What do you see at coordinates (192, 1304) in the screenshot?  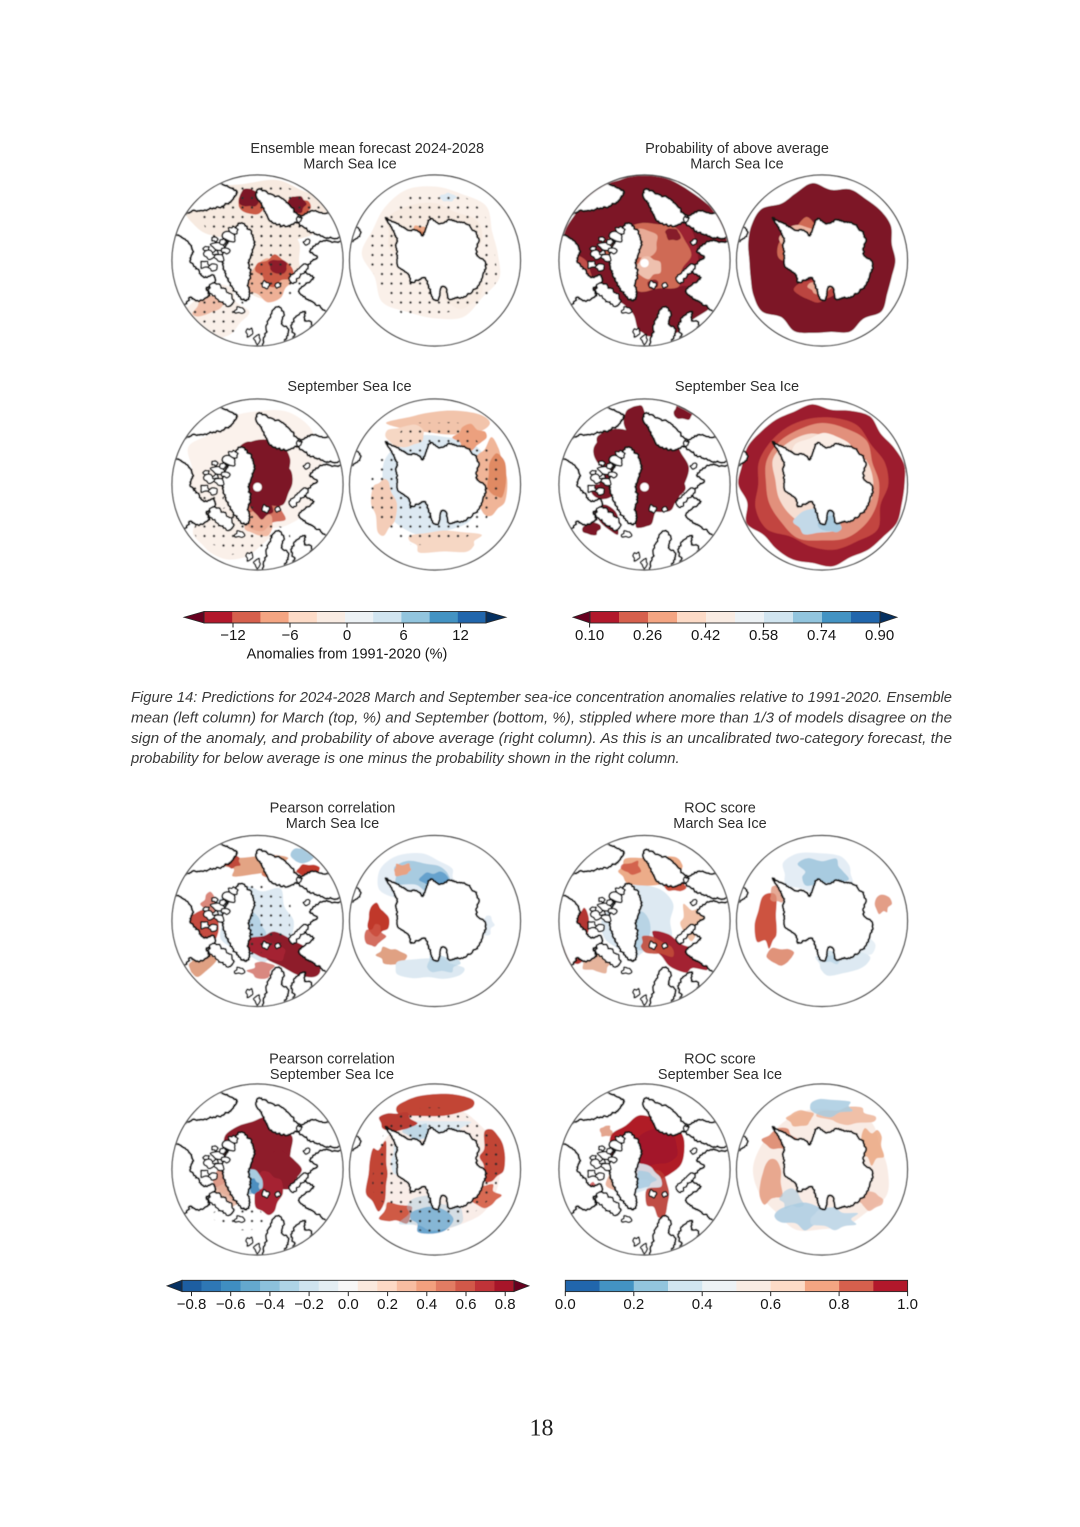 I see `svg-text: −0.8` at bounding box center [192, 1304].